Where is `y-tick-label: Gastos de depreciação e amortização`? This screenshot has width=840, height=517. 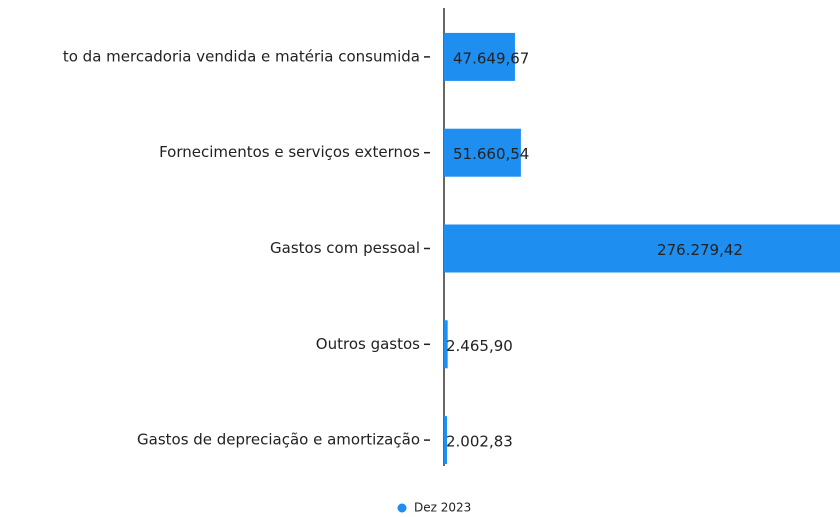 y-tick-label: Gastos de depreciação e amortização is located at coordinates (278, 440).